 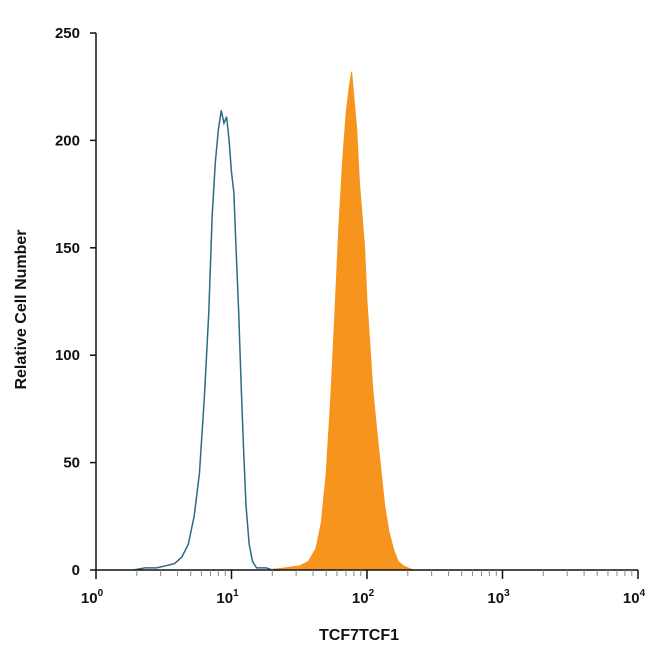 What do you see at coordinates (21, 309) in the screenshot?
I see `y-axis-title: Relative Cell Number` at bounding box center [21, 309].